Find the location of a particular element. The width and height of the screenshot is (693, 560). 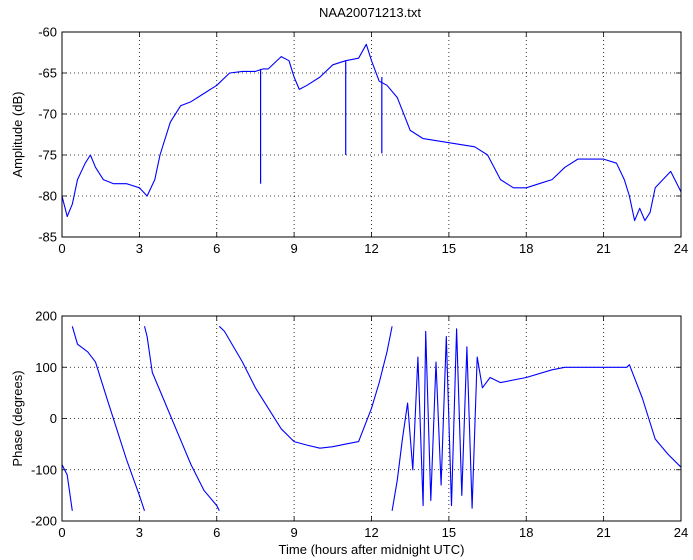

amplitude-x-tick-label: 12 is located at coordinates (371, 248).